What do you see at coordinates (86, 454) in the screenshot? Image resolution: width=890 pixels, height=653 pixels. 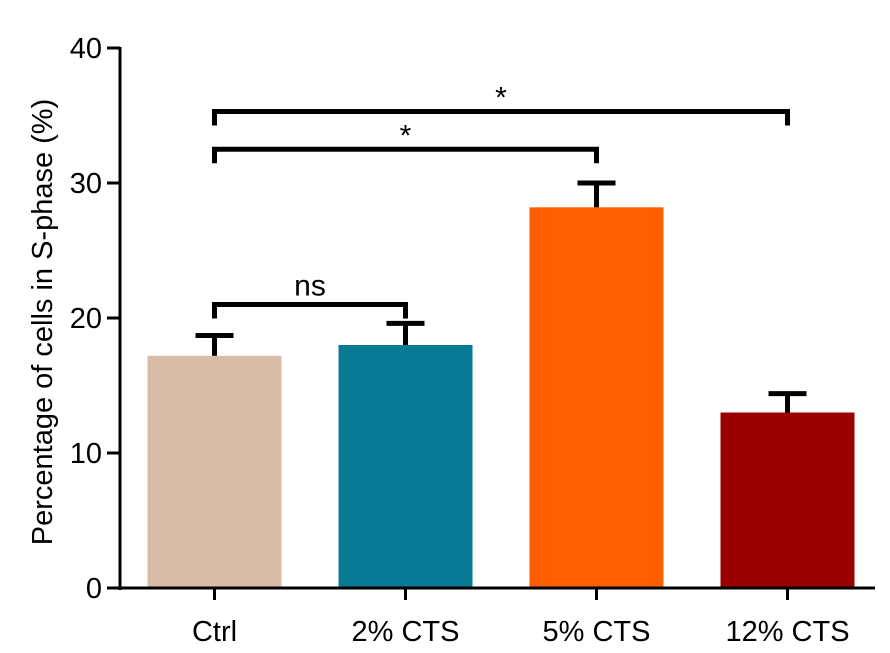 I see `y-tick-label: 10` at bounding box center [86, 454].